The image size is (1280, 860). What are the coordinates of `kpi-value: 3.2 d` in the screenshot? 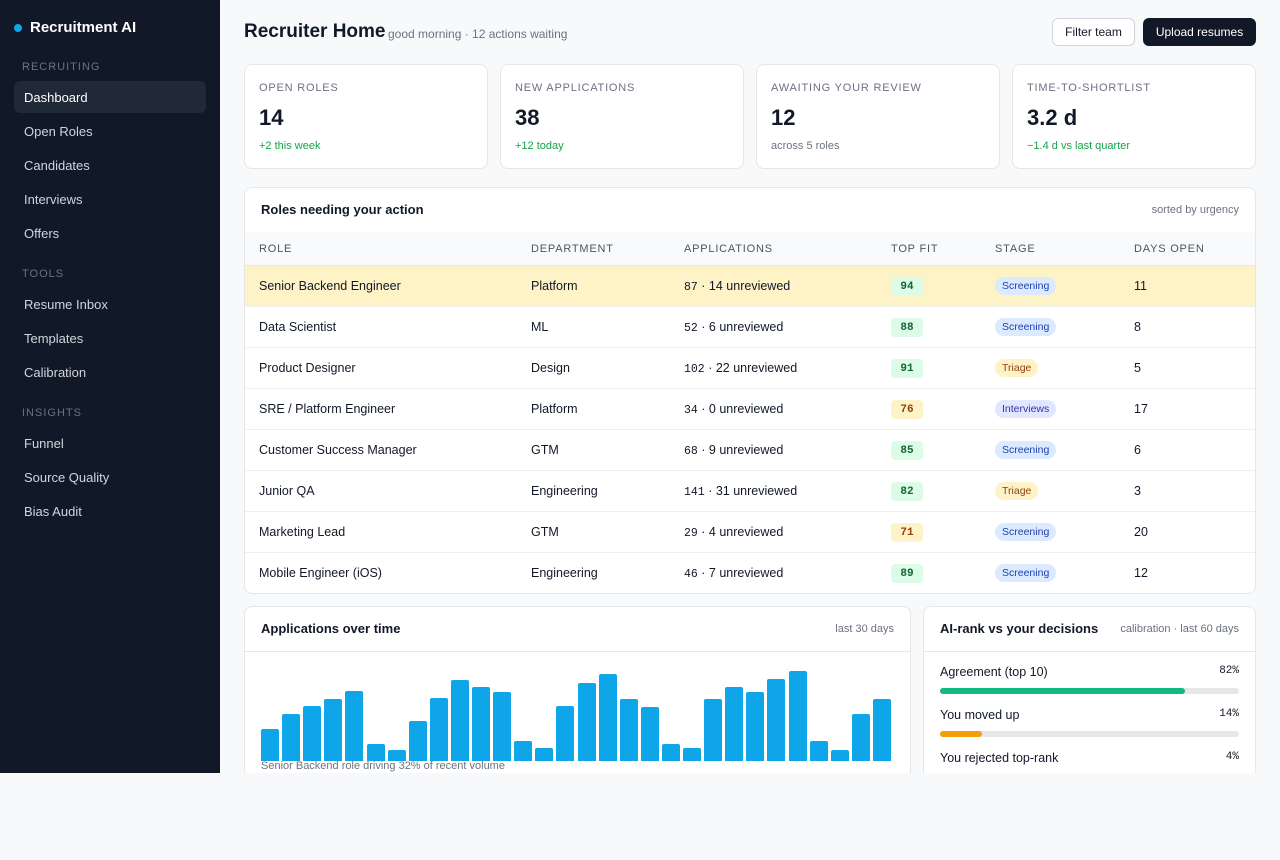 It's located at (1052, 117).